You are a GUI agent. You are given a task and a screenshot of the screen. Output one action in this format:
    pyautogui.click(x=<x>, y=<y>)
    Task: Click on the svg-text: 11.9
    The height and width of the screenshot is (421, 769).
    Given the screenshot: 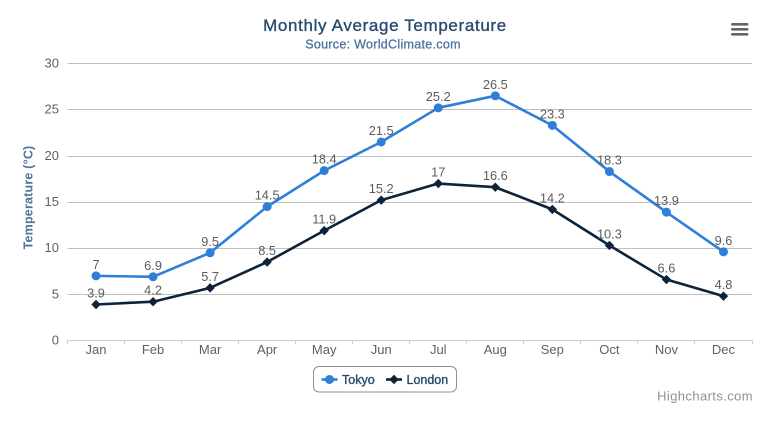 What is the action you would take?
    pyautogui.click(x=324, y=219)
    